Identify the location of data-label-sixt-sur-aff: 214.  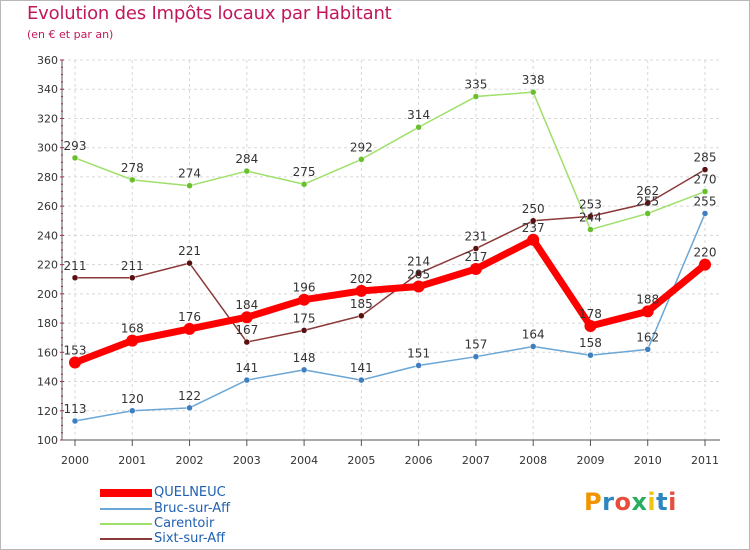
(418, 261).